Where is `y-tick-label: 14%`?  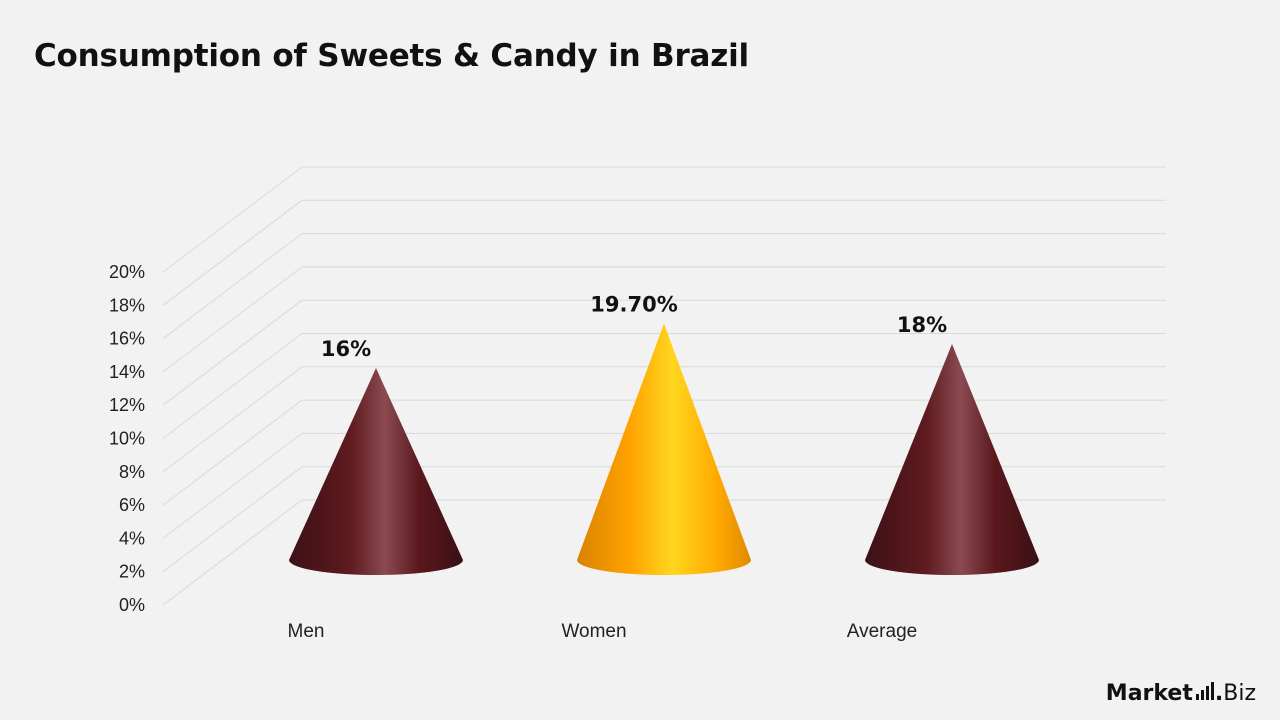 y-tick-label: 14% is located at coordinates (127, 372).